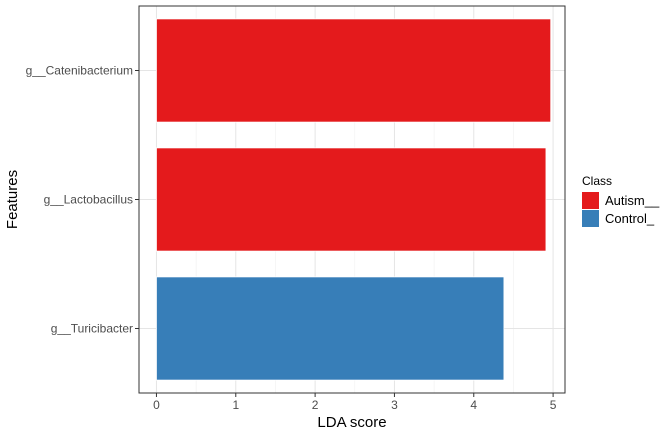  I want to click on legend-title: Class, so click(597, 181).